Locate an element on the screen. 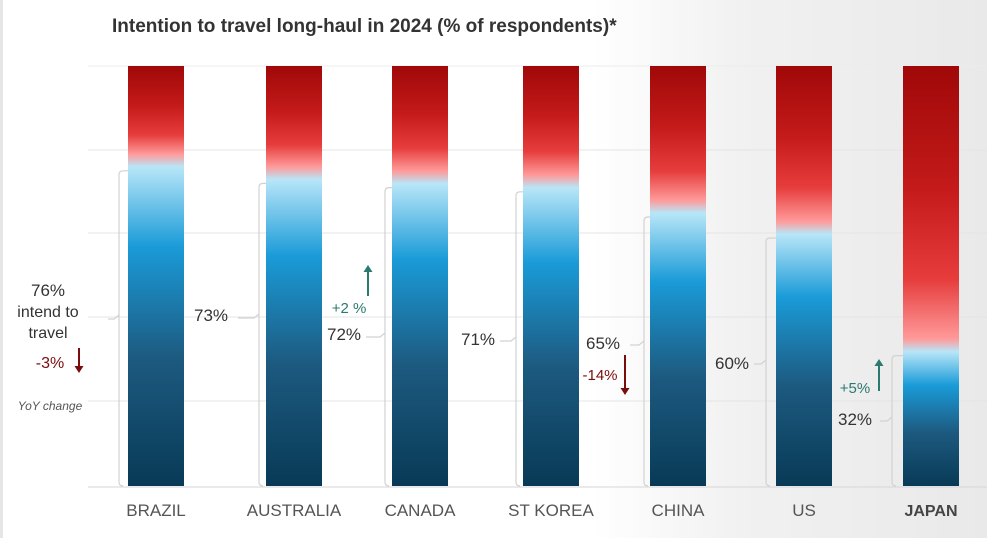 The height and width of the screenshot is (538, 987). value-label-brazil: 76% is located at coordinates (48, 290).